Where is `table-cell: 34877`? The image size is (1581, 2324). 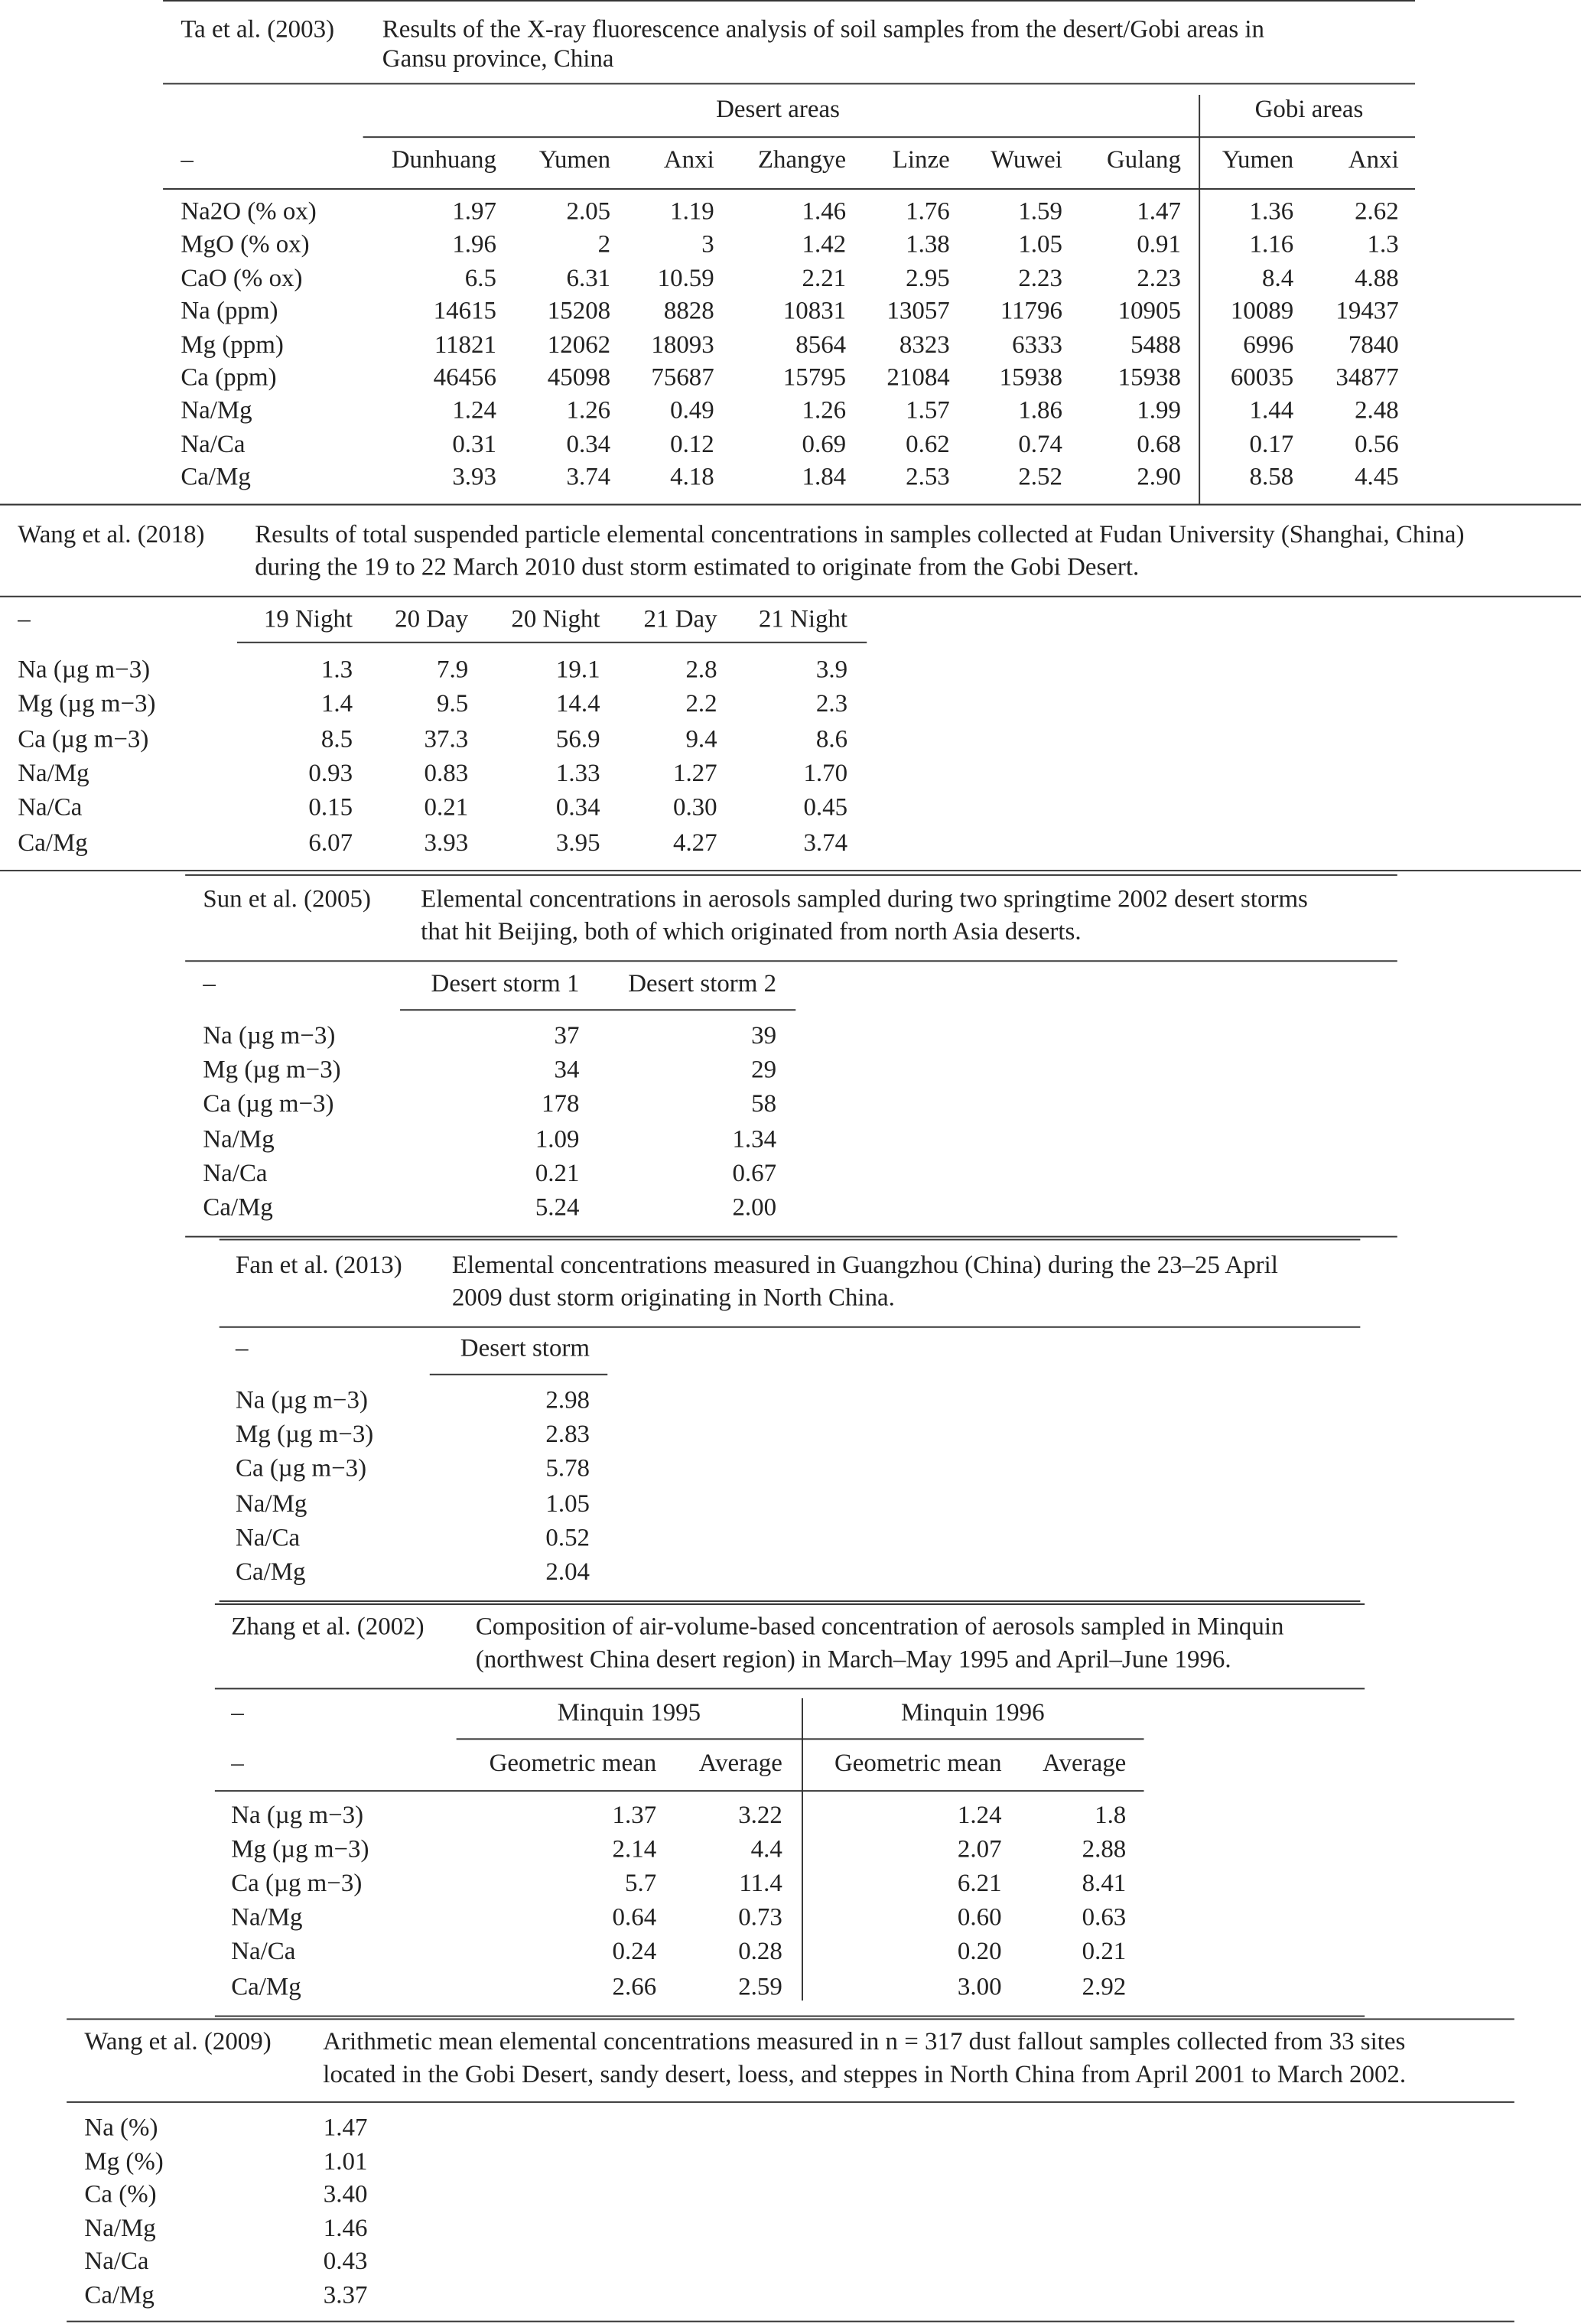 table-cell: 34877 is located at coordinates (1367, 377).